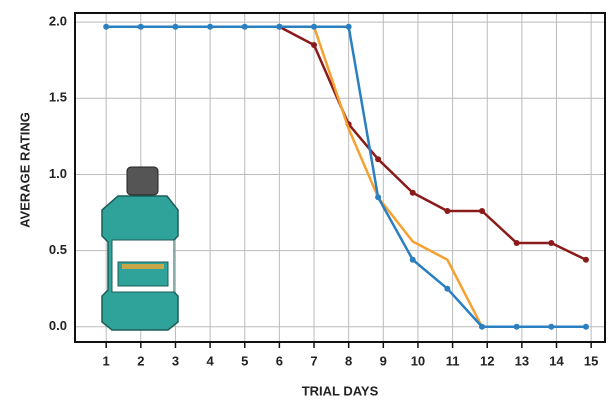 Image resolution: width=608 pixels, height=404 pixels. What do you see at coordinates (383, 360) in the screenshot?
I see `x-tick-label: 9` at bounding box center [383, 360].